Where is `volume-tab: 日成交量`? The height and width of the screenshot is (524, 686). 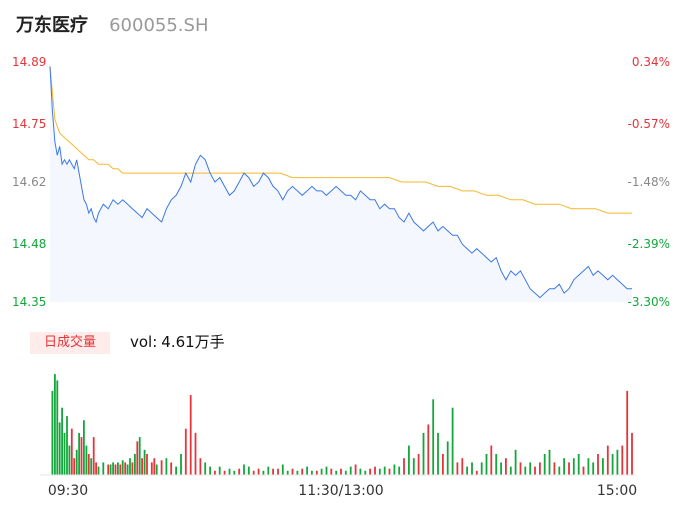
volume-tab: 日成交量 is located at coordinates (70, 343).